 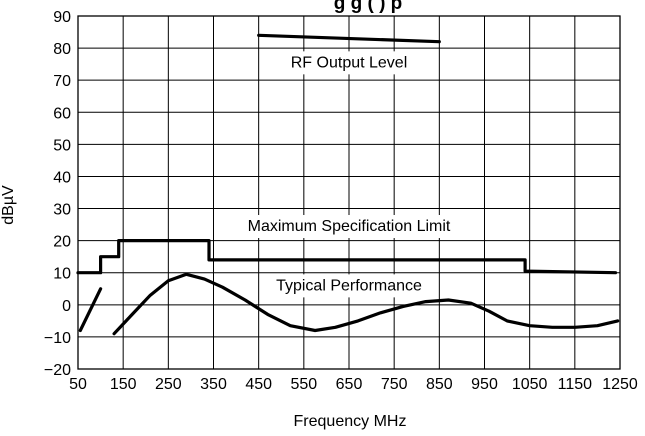 What do you see at coordinates (66, 306) in the screenshot?
I see `y-tick-label: 0` at bounding box center [66, 306].